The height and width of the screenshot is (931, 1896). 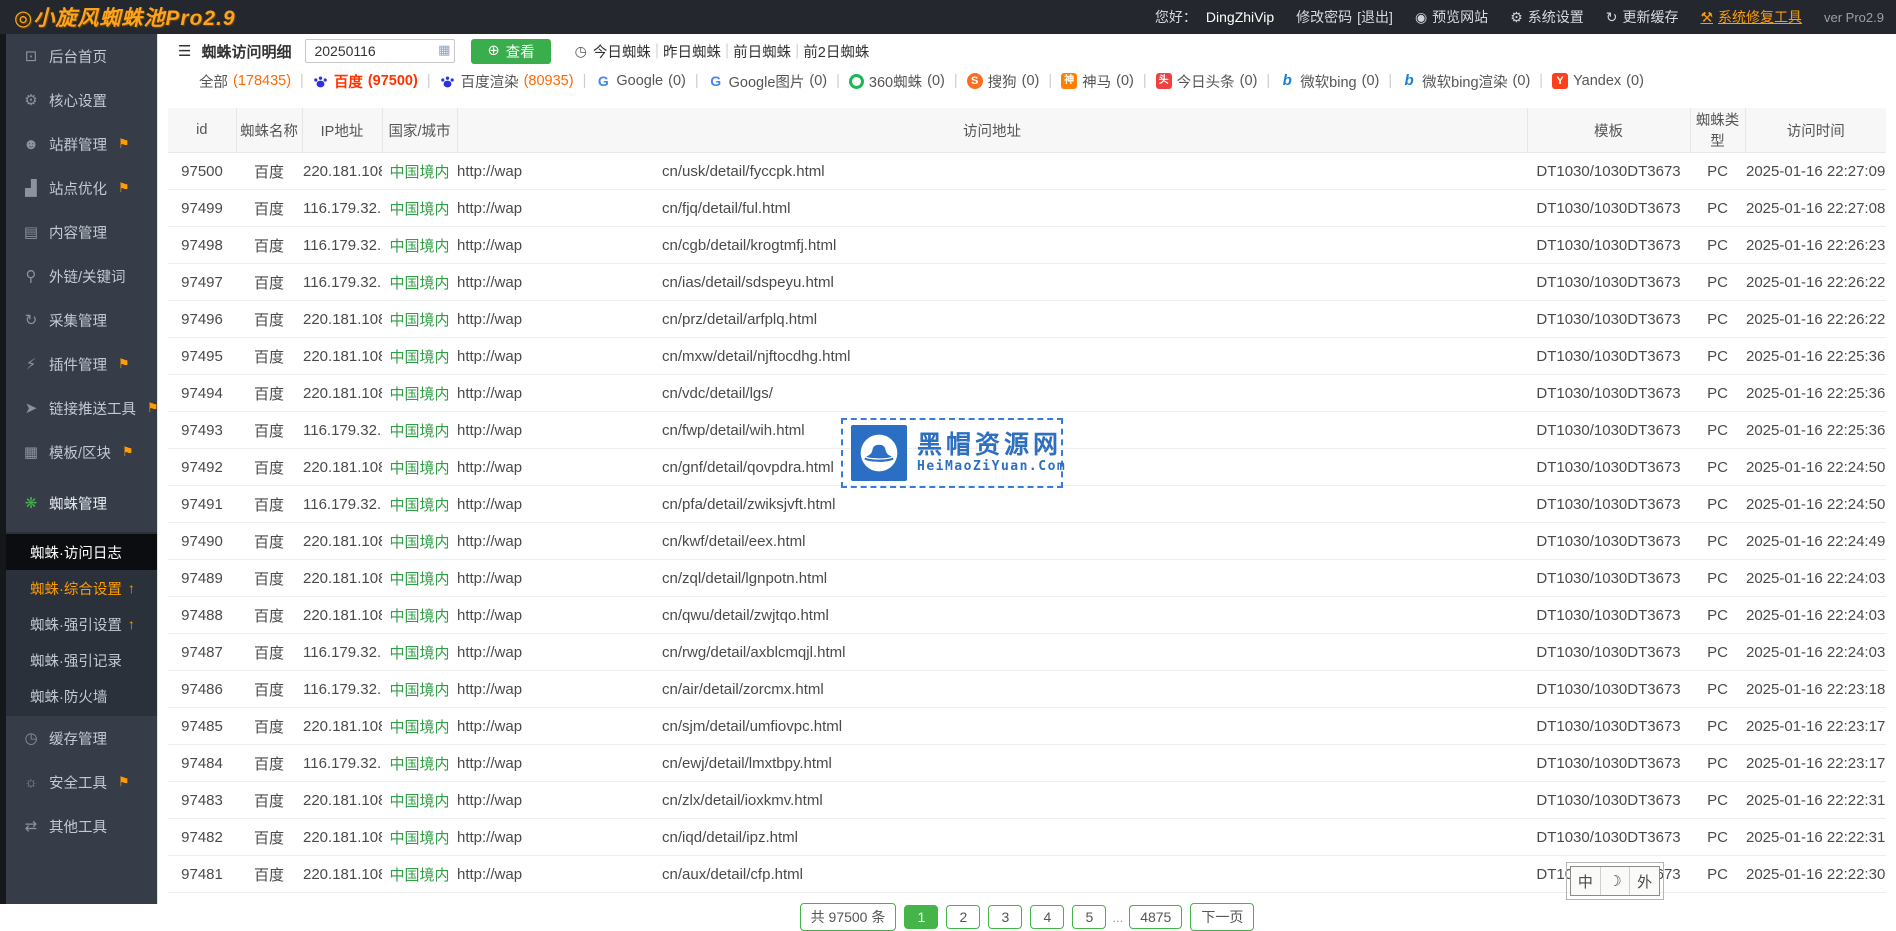 What do you see at coordinates (444, 49) in the screenshot?
I see `calendar-icon: ▦` at bounding box center [444, 49].